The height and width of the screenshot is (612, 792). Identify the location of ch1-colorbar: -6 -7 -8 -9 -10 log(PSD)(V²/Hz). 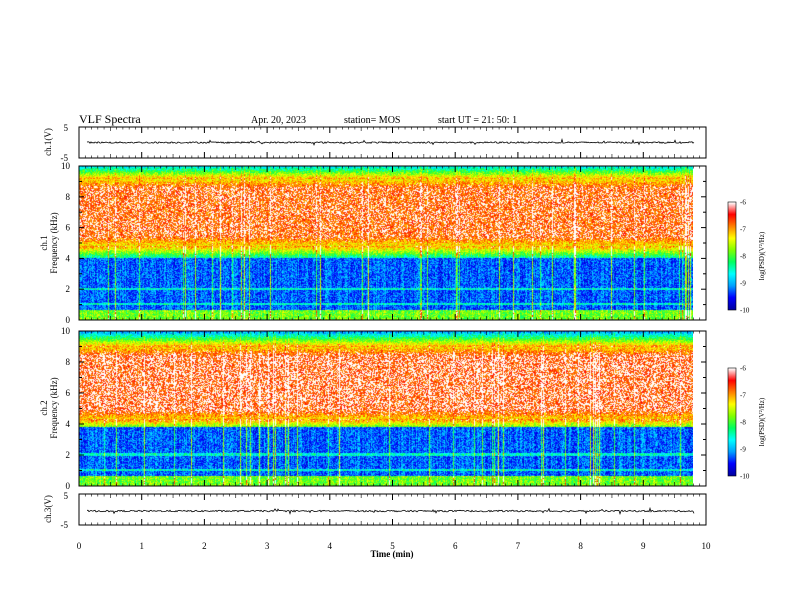
(746, 257).